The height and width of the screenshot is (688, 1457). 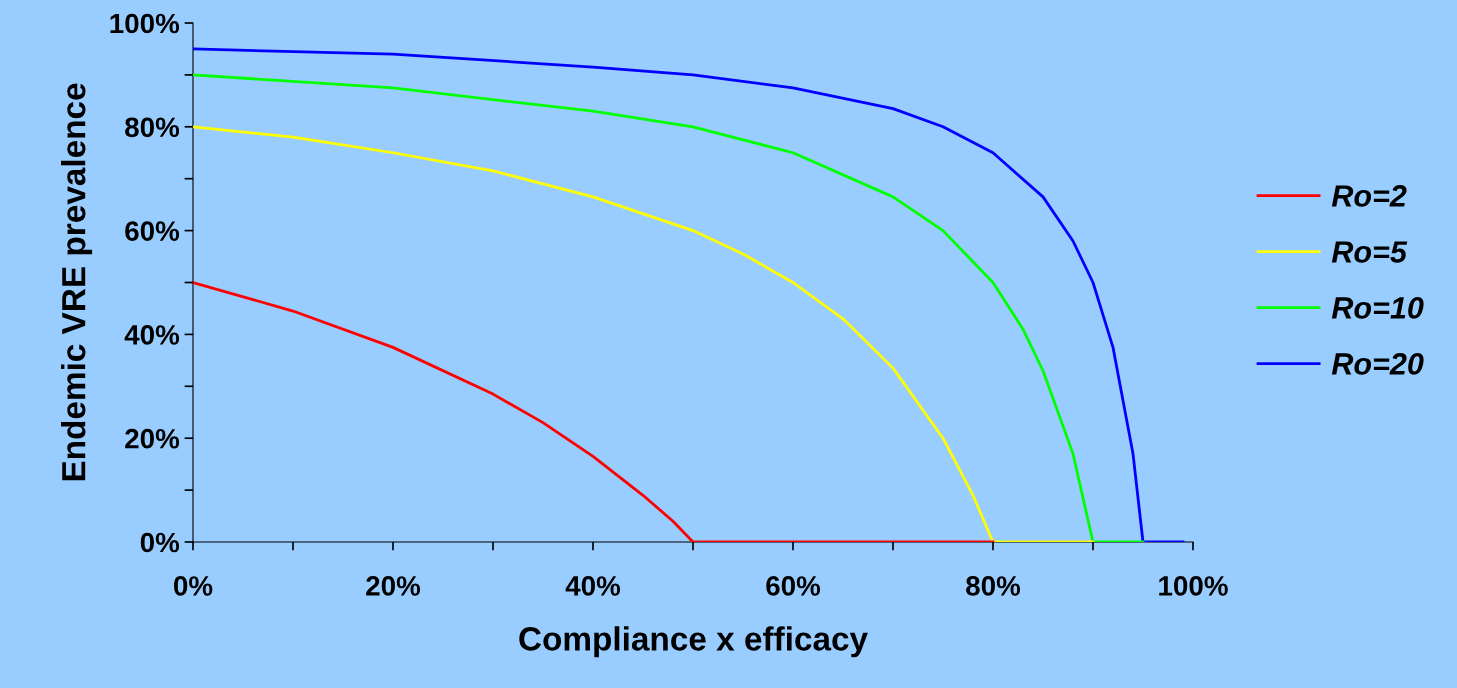 What do you see at coordinates (152, 335) in the screenshot?
I see `y-tick-label: 40%` at bounding box center [152, 335].